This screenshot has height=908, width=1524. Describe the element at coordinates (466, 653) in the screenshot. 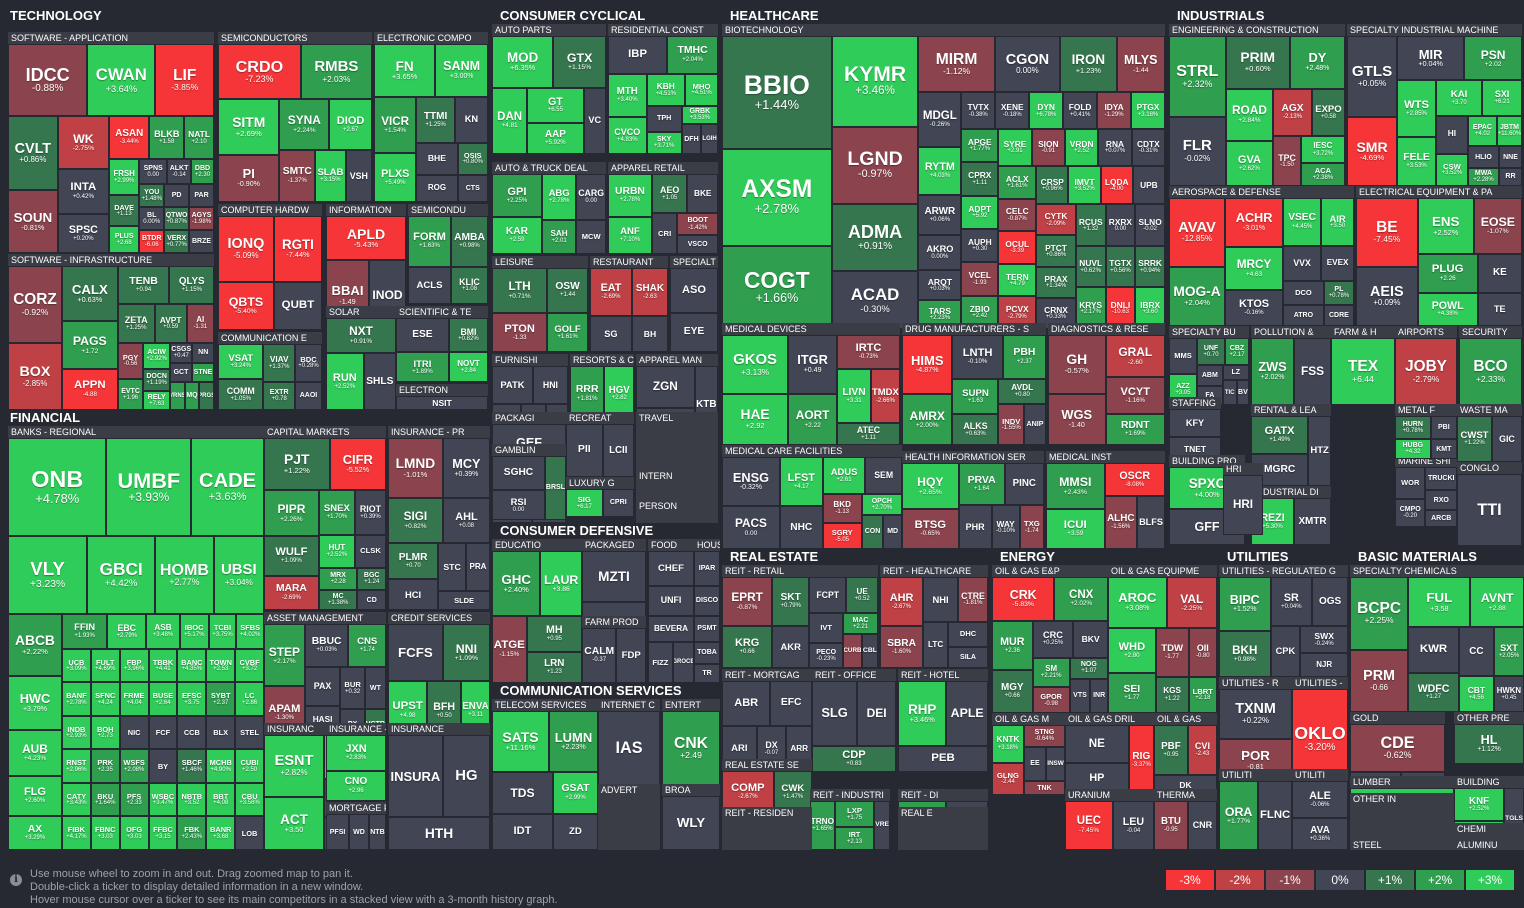

I see `ticker-tile-nni: NNI +1.09%` at that location.